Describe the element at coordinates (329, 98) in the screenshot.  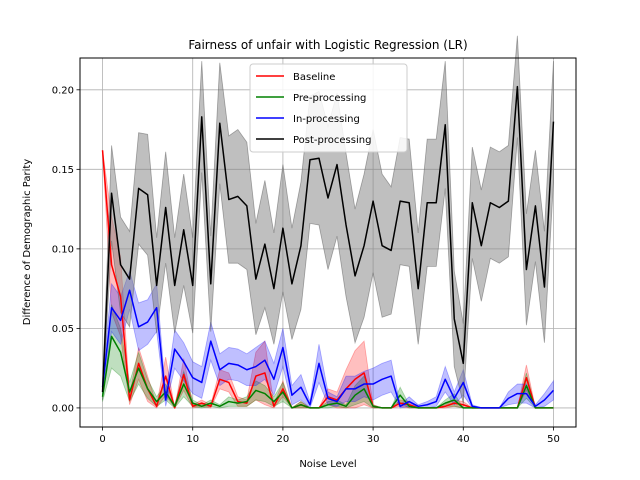
I see `legend-label: Pre-processing` at that location.